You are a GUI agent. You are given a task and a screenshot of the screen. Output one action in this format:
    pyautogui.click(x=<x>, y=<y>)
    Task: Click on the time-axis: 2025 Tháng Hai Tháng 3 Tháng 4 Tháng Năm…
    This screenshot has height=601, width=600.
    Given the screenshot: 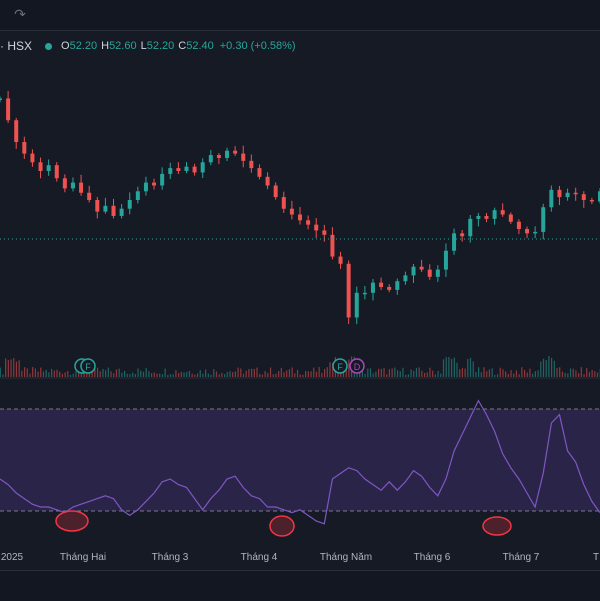 What is the action you would take?
    pyautogui.click(x=300, y=558)
    